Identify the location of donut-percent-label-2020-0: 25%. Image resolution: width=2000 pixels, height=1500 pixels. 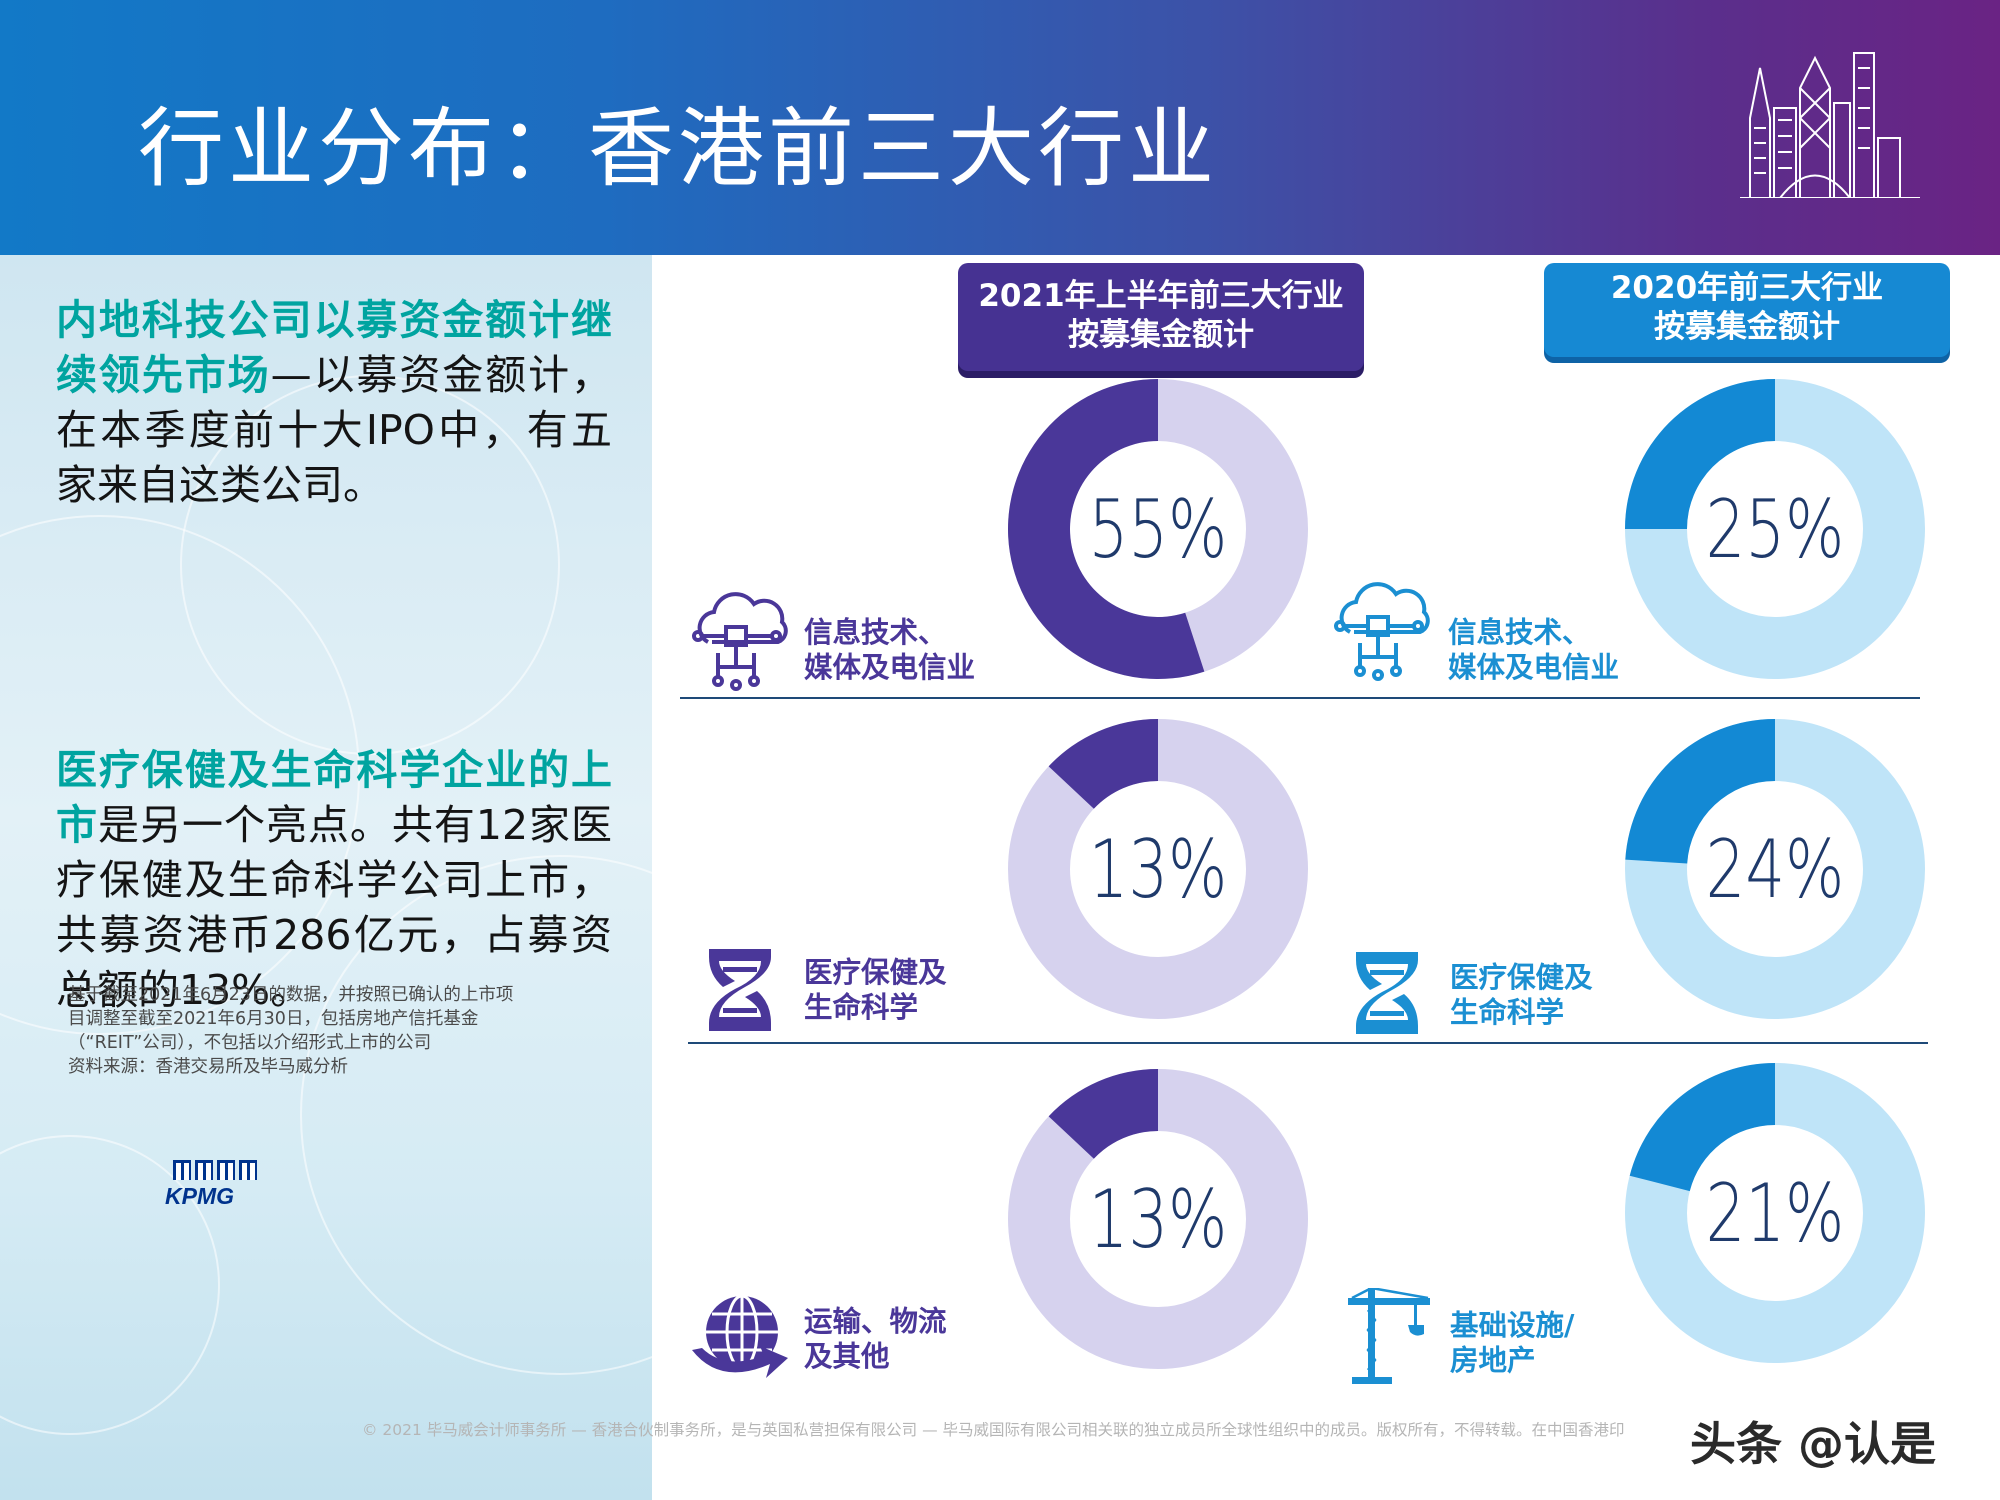
(1775, 529).